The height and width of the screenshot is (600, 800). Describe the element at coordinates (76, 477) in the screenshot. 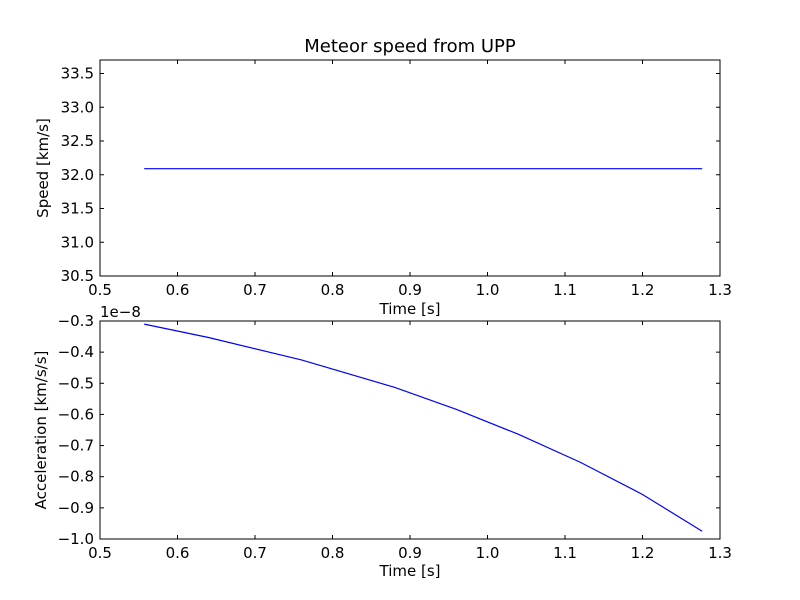

I see `acceleration-y-tick-label: −0.8` at that location.